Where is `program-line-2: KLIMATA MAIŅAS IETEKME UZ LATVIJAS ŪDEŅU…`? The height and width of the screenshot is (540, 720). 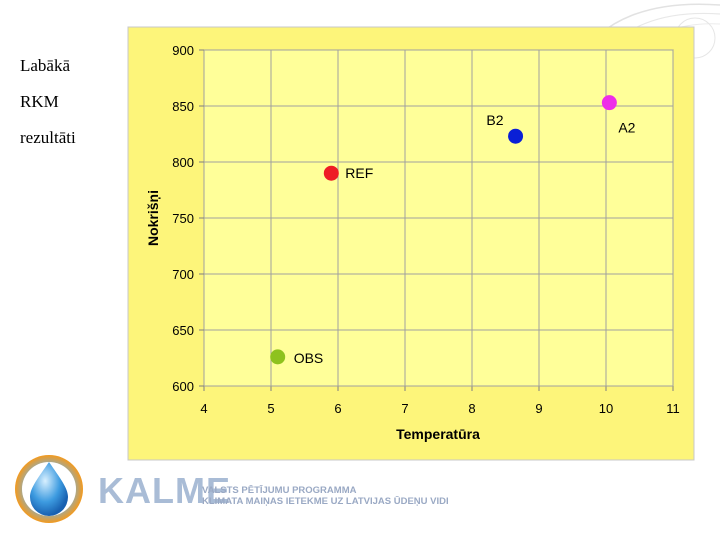 program-line-2: KLIMATA MAIŅAS IETEKME UZ LATVIJAS ŪDEŅU… is located at coordinates (325, 501).